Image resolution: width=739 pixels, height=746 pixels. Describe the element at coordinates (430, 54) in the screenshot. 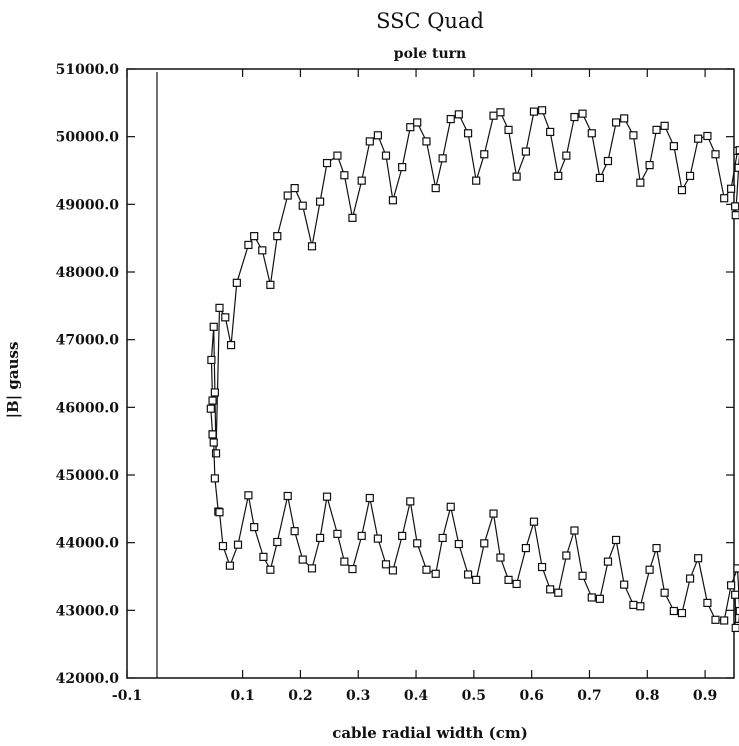

I see `chart-subtitle: pole turn` at that location.